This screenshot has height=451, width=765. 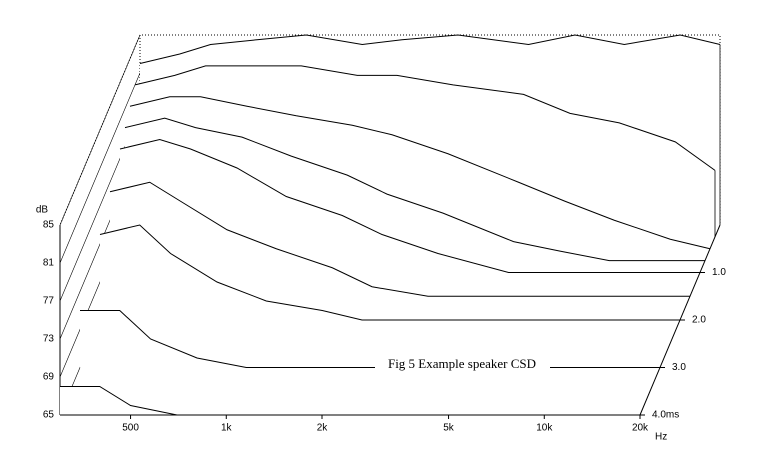 What do you see at coordinates (49, 263) in the screenshot?
I see `y-tick-label: 81` at bounding box center [49, 263].